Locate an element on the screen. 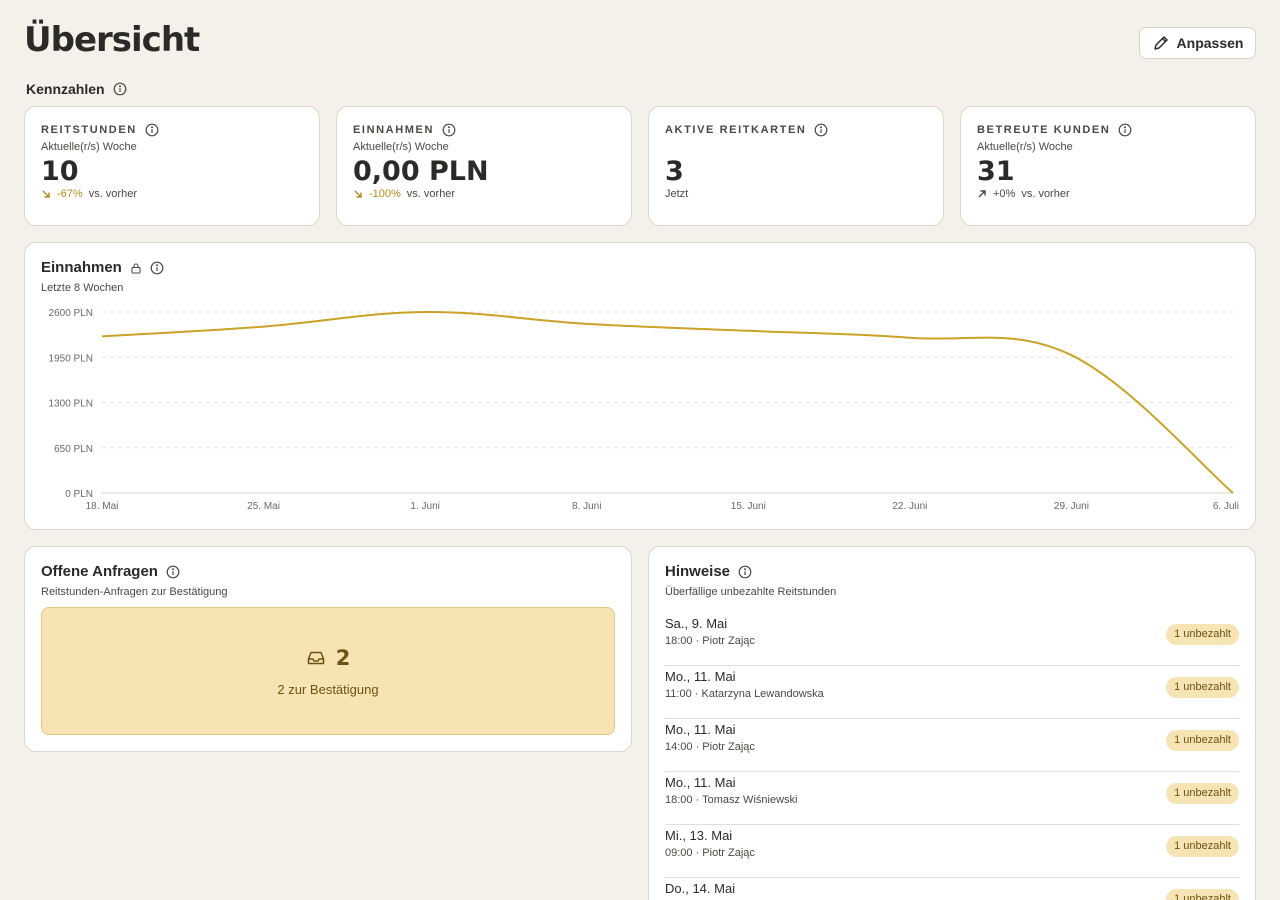 This screenshot has height=900, width=1280. y-tick-label: 1300 PLN is located at coordinates (71, 404).